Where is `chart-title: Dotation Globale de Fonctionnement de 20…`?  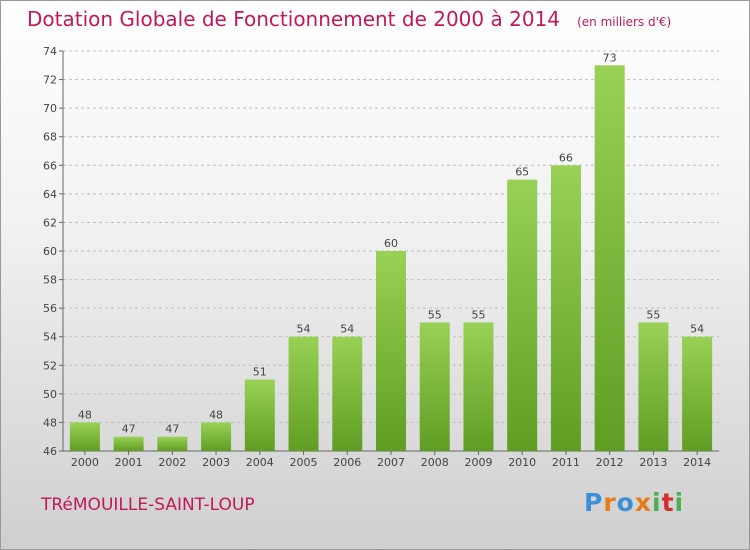
chart-title: Dotation Globale de Fonctionnement de 20… is located at coordinates (293, 19).